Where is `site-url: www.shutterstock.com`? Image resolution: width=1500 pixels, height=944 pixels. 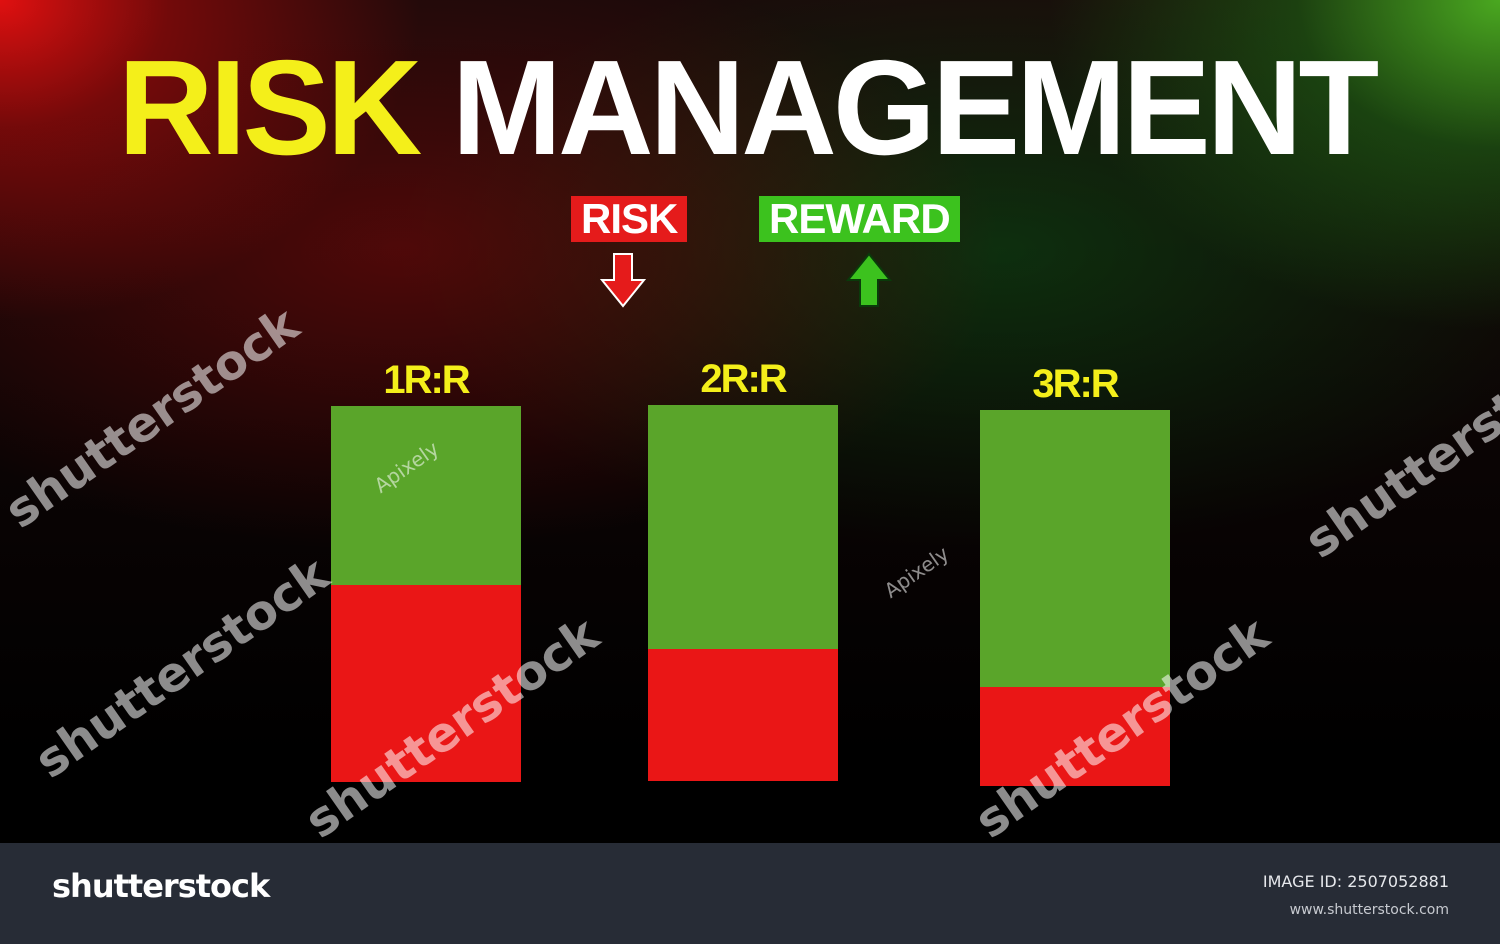 site-url: www.shutterstock.com is located at coordinates (1369, 910).